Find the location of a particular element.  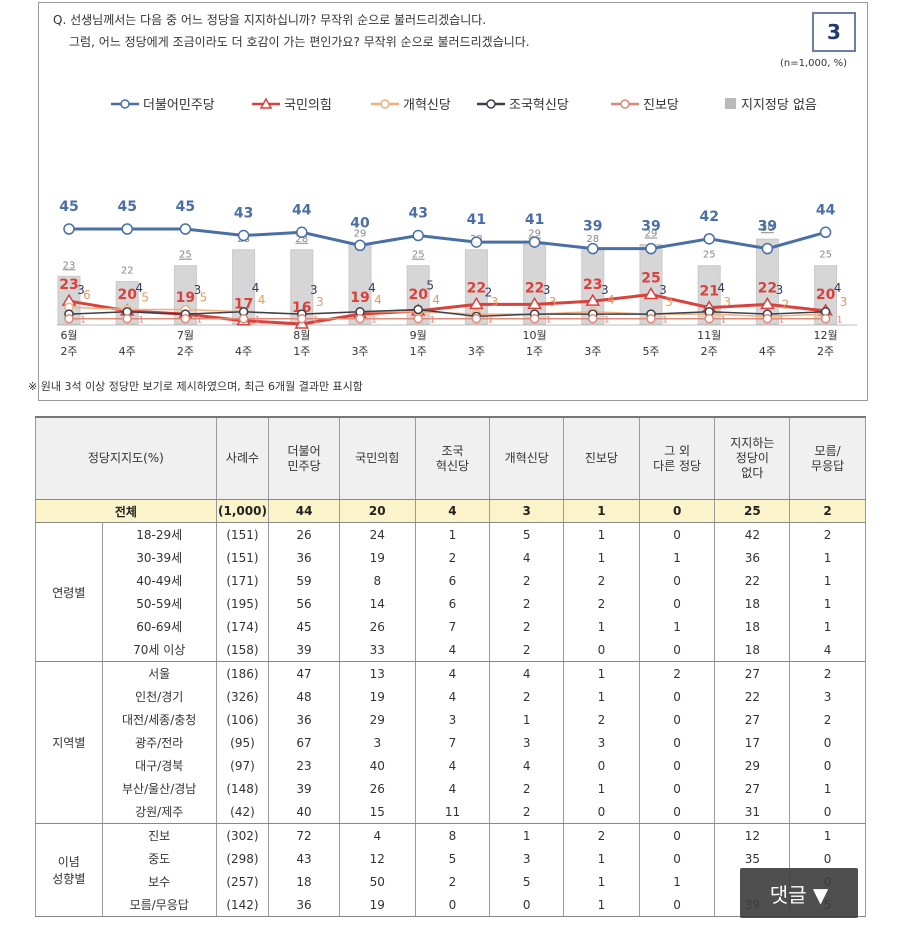

header-cell-3: 국민의힘 is located at coordinates (377, 458).